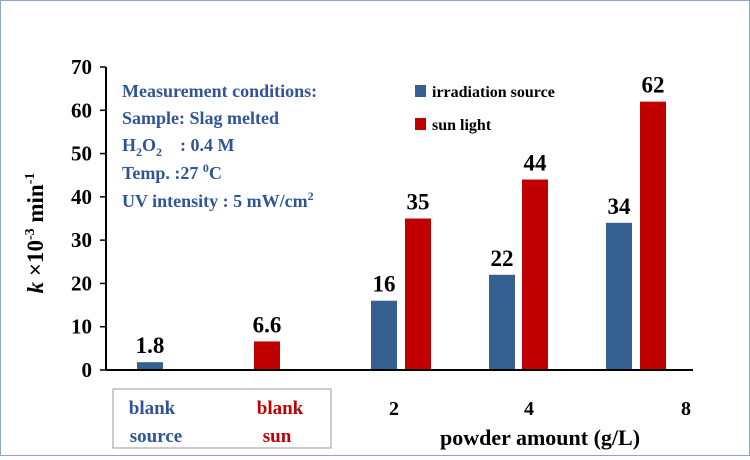  What do you see at coordinates (87, 370) in the screenshot?
I see `y-tick-label: 0` at bounding box center [87, 370].